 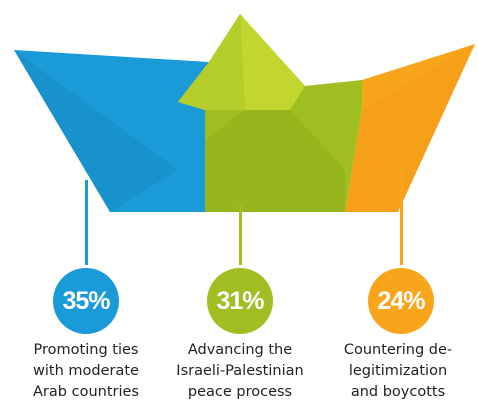 I want to click on boat-shadow-orange, so click(x=410, y=128).